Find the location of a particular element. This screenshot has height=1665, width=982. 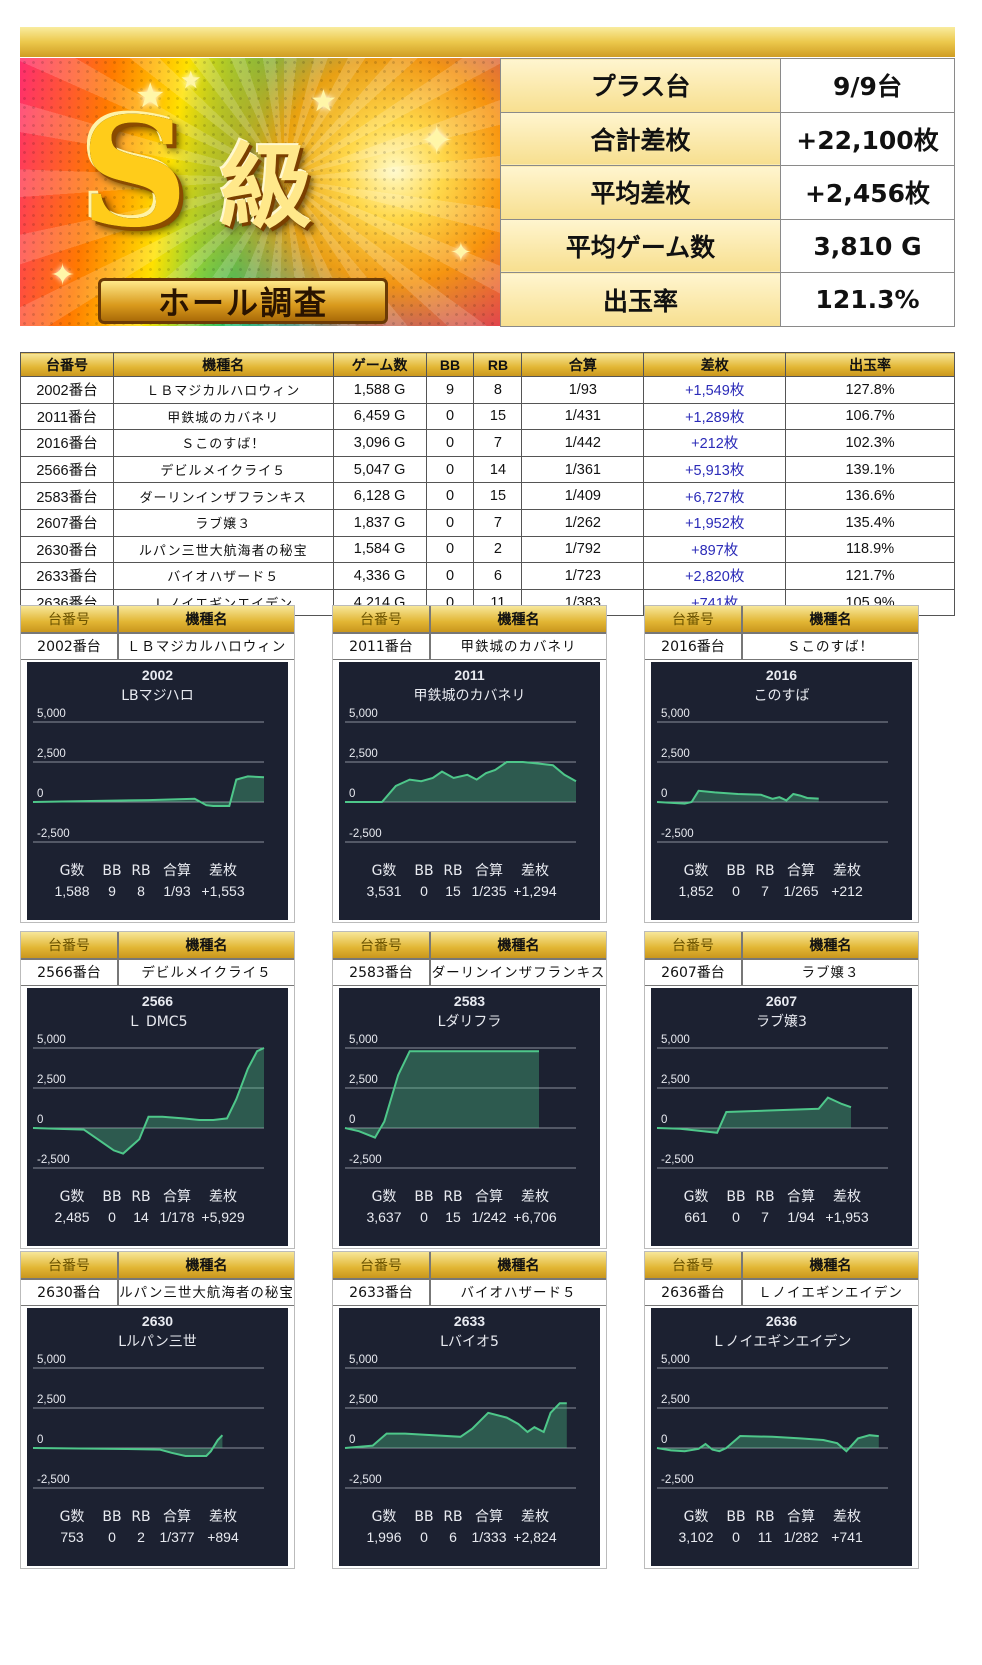

card-info-row: 2607番台 ラブ嬢３ is located at coordinates (781, 972).